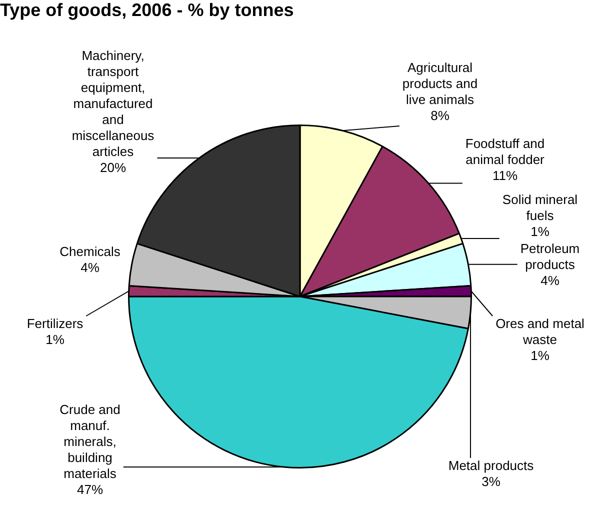 The image size is (607, 519). What do you see at coordinates (505, 176) in the screenshot?
I see `data-label: 11%` at bounding box center [505, 176].